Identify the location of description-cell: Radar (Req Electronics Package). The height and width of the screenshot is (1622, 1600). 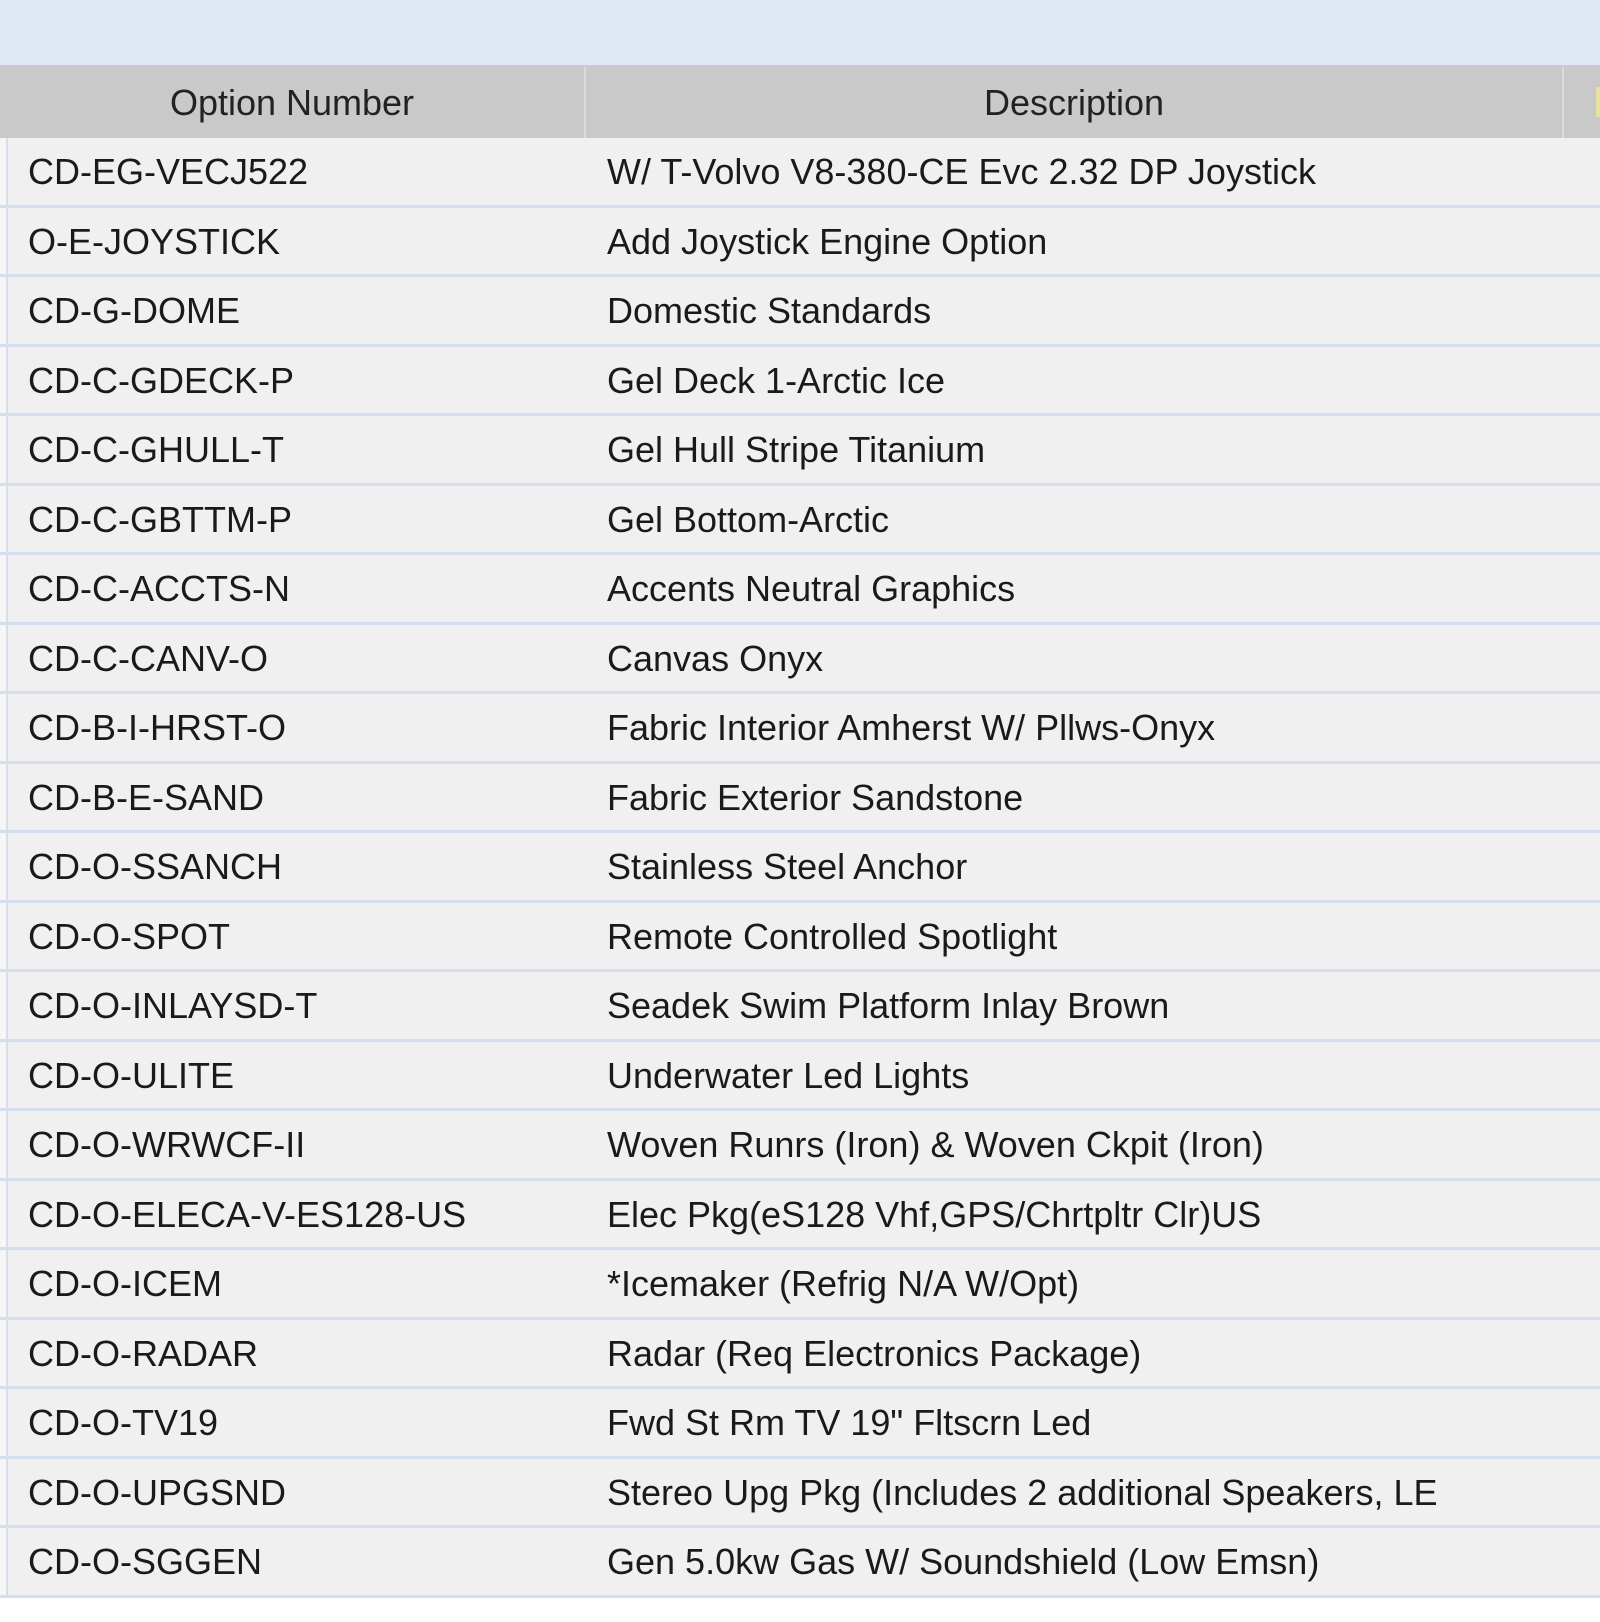
(874, 1353).